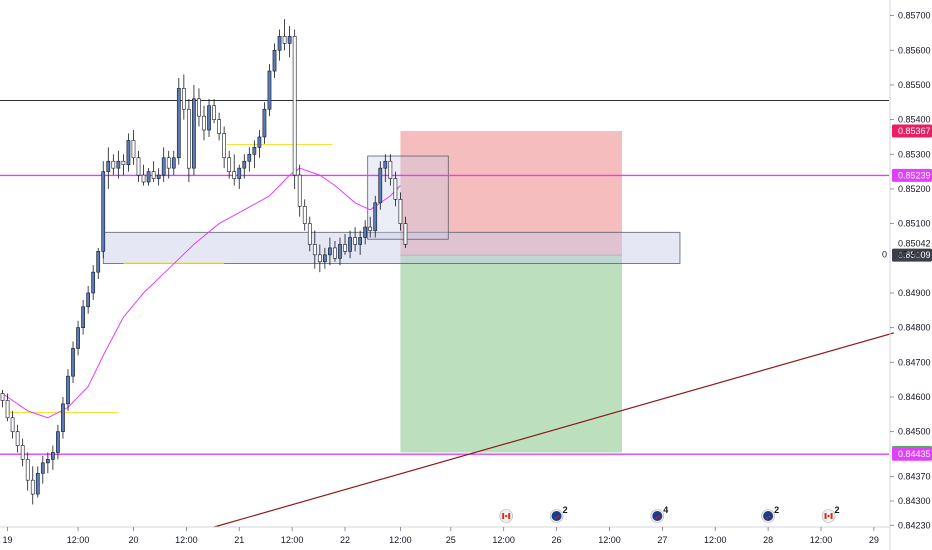 This screenshot has width=932, height=550. Describe the element at coordinates (914, 362) in the screenshot. I see `price-tick-label: 0.84700` at that location.